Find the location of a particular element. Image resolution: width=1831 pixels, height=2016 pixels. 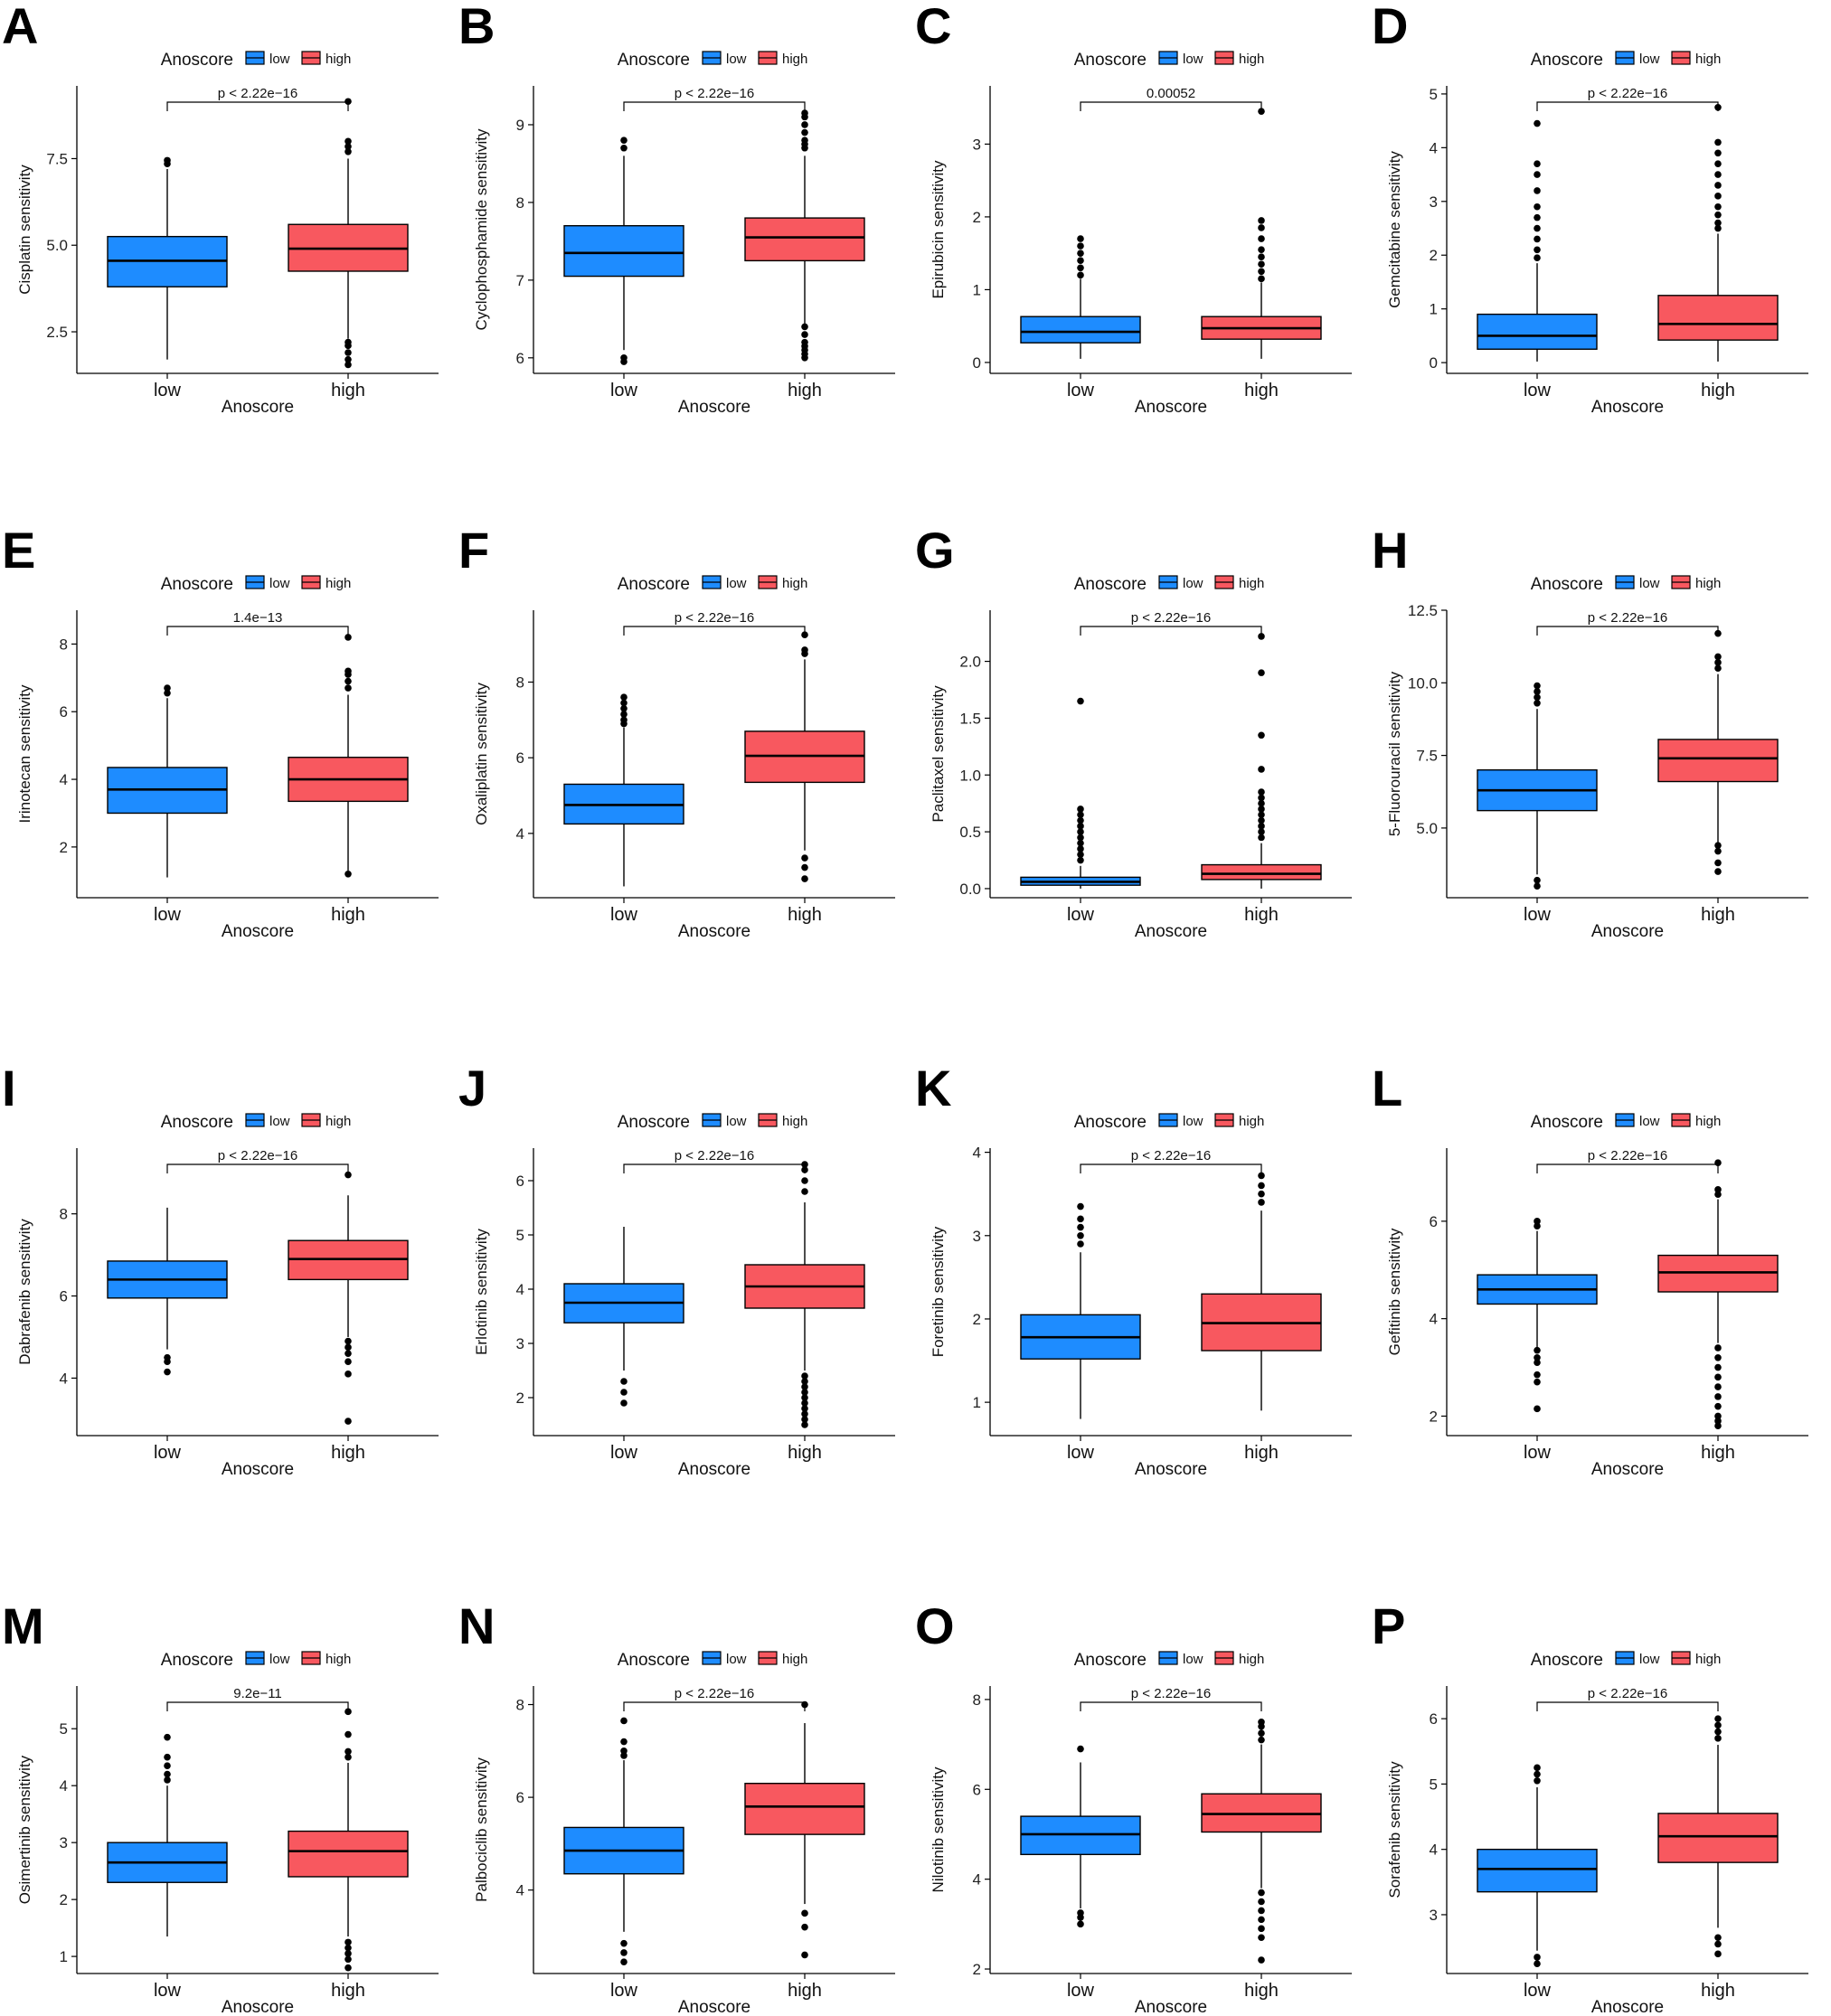

y-axis-title: Erlotinib sensitivity is located at coordinates (481, 1292).